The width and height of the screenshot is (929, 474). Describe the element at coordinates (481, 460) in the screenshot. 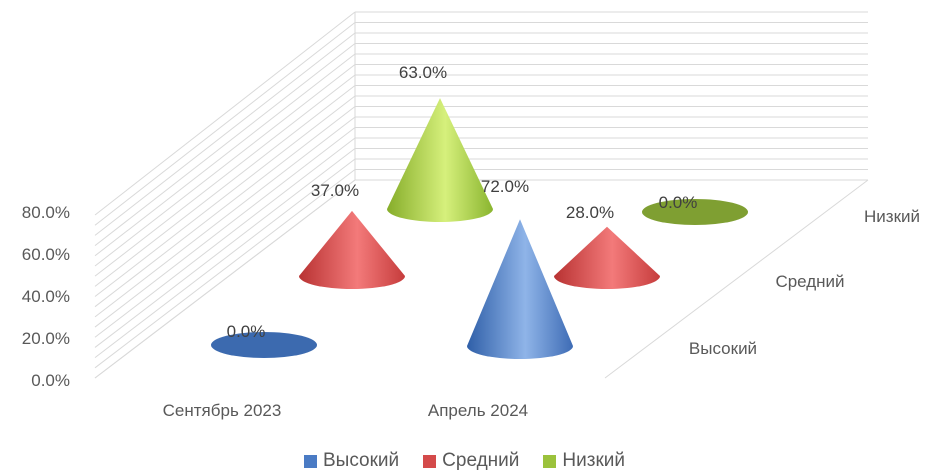

I see `legend-label-medium: Средний` at that location.